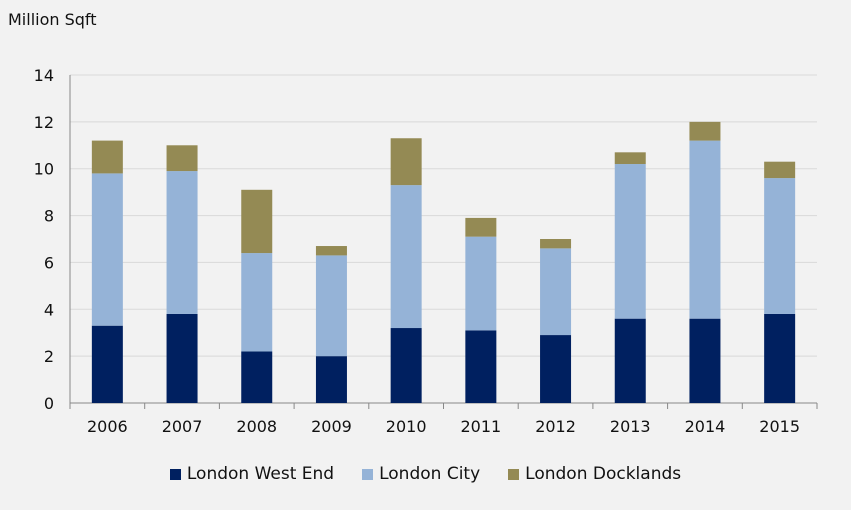  I want to click on y-tick-label: 10, so click(44, 169).